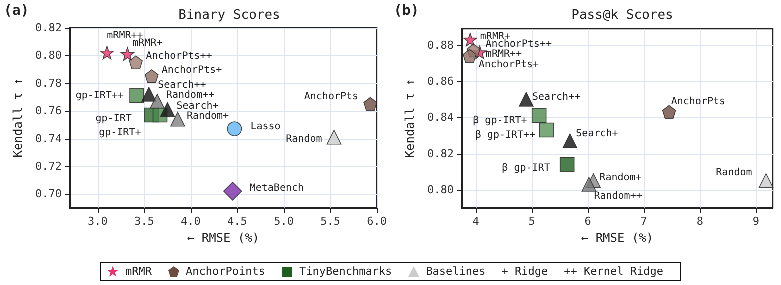 The height and width of the screenshot is (285, 781). What do you see at coordinates (526, 168) in the screenshot?
I see `annotation: β gp-IRT` at bounding box center [526, 168].